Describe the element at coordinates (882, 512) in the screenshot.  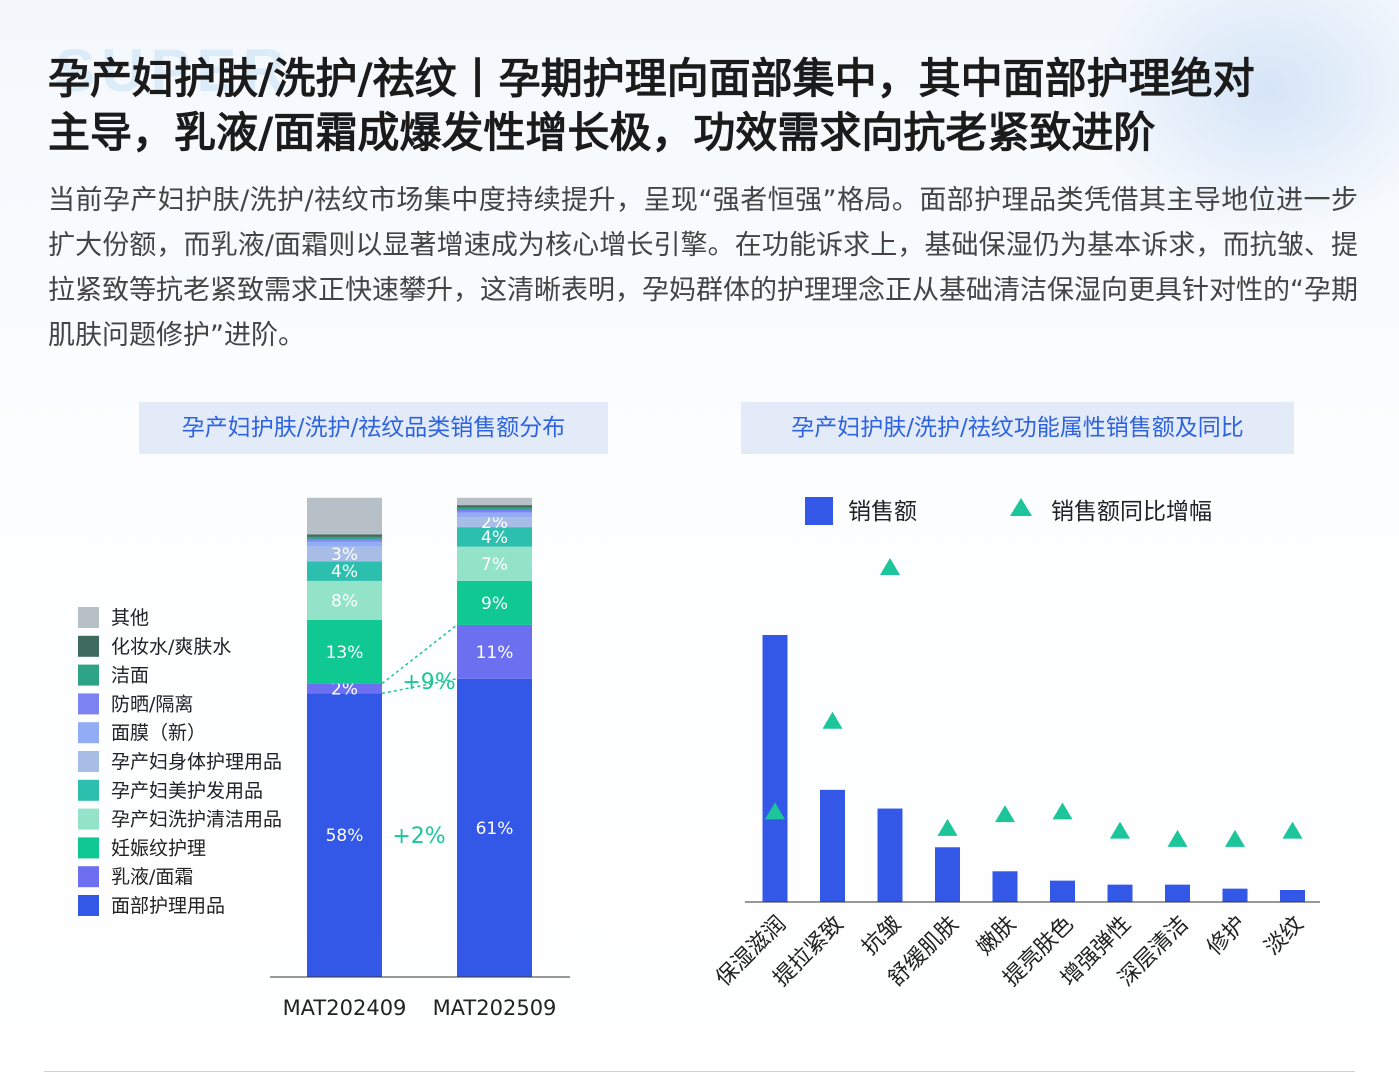
I see `legend-label: 销售额` at that location.